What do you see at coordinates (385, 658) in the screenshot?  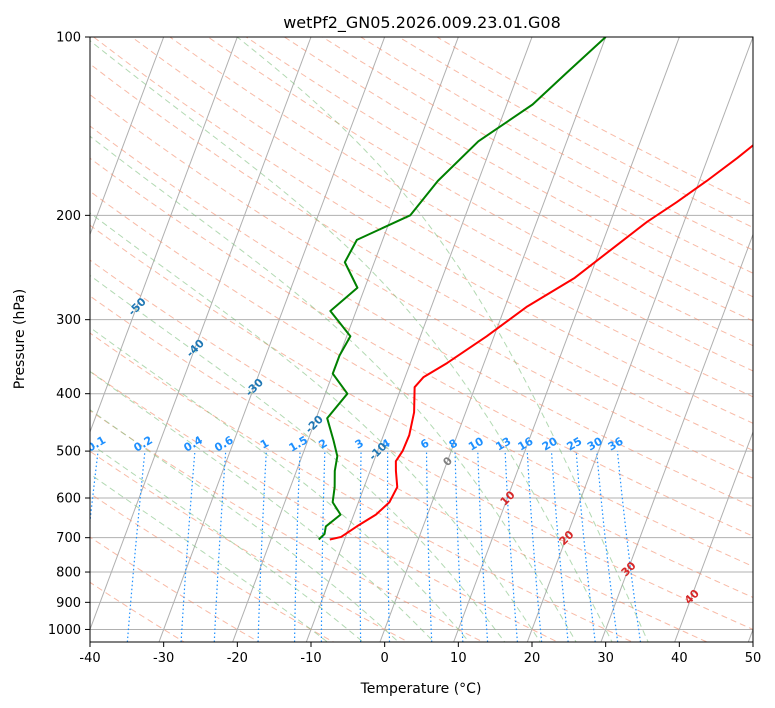 I see `x-tick-label: 0` at bounding box center [385, 658].